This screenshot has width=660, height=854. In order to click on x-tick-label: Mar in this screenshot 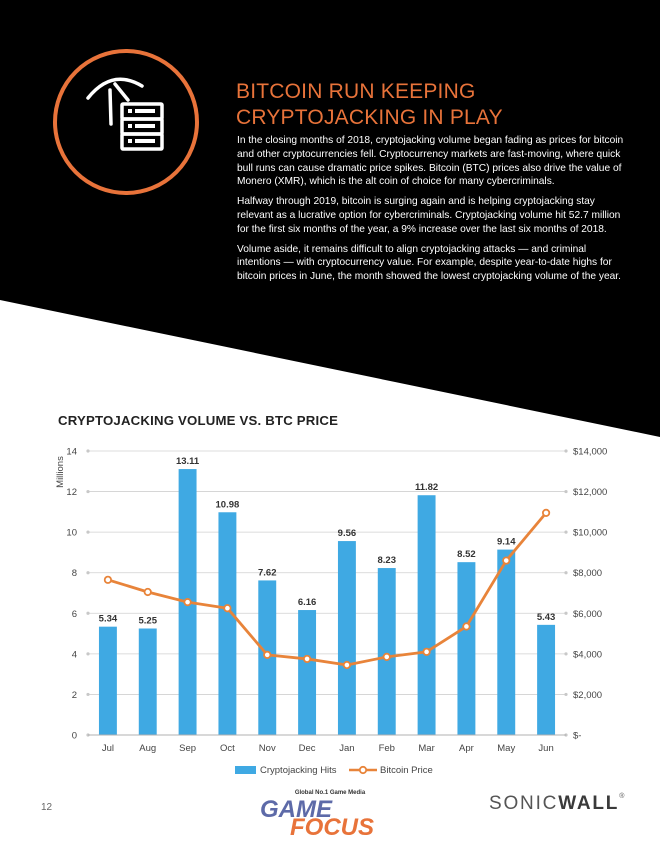, I will do `click(426, 748)`.